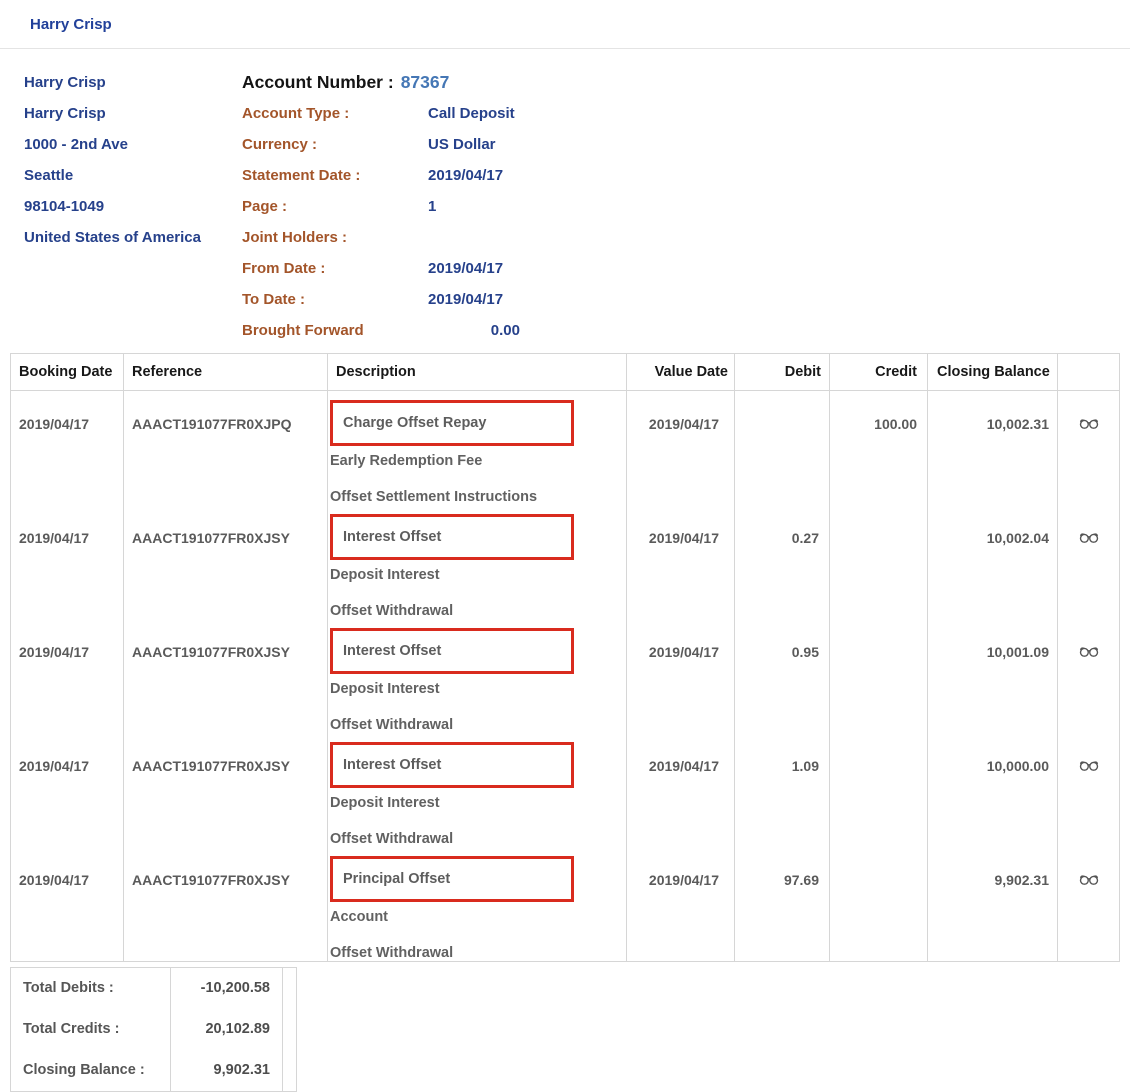 The image size is (1130, 1092). What do you see at coordinates (879, 448) in the screenshot?
I see `credit-cell: 100.00` at bounding box center [879, 448].